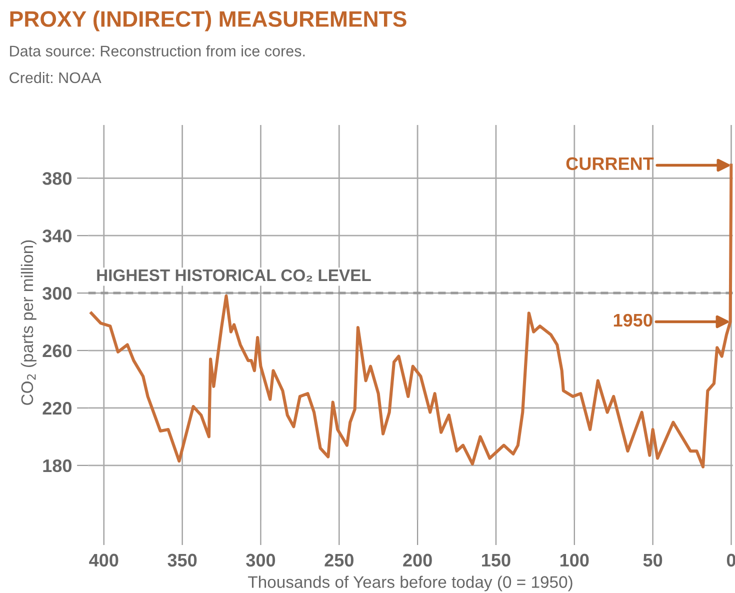 This screenshot has height=593, width=735. Describe the element at coordinates (652, 560) in the screenshot. I see `x-tick-label: 50` at that location.